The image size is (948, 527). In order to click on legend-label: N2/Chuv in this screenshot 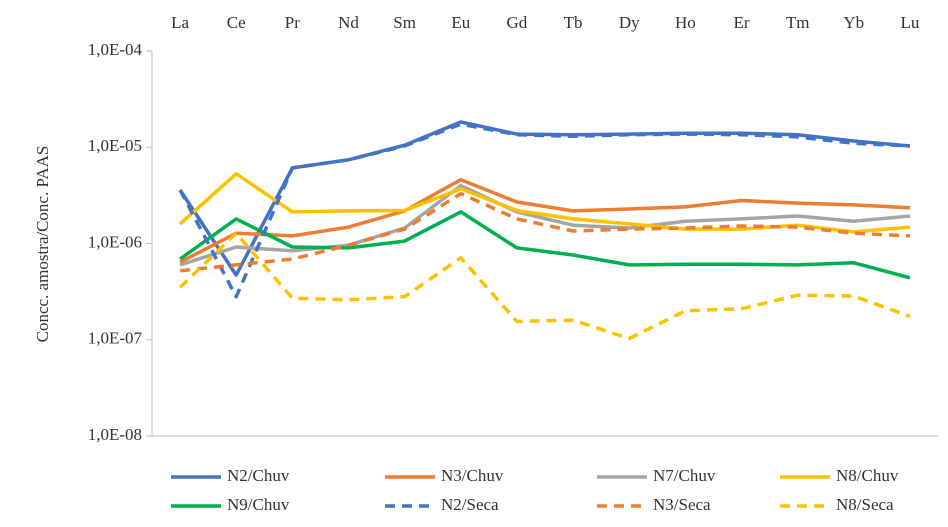, I will do `click(258, 475)`.